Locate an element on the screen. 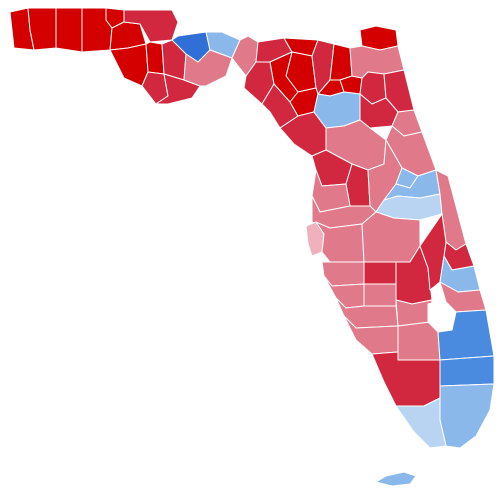  county-polk is located at coordinates (391, 237).